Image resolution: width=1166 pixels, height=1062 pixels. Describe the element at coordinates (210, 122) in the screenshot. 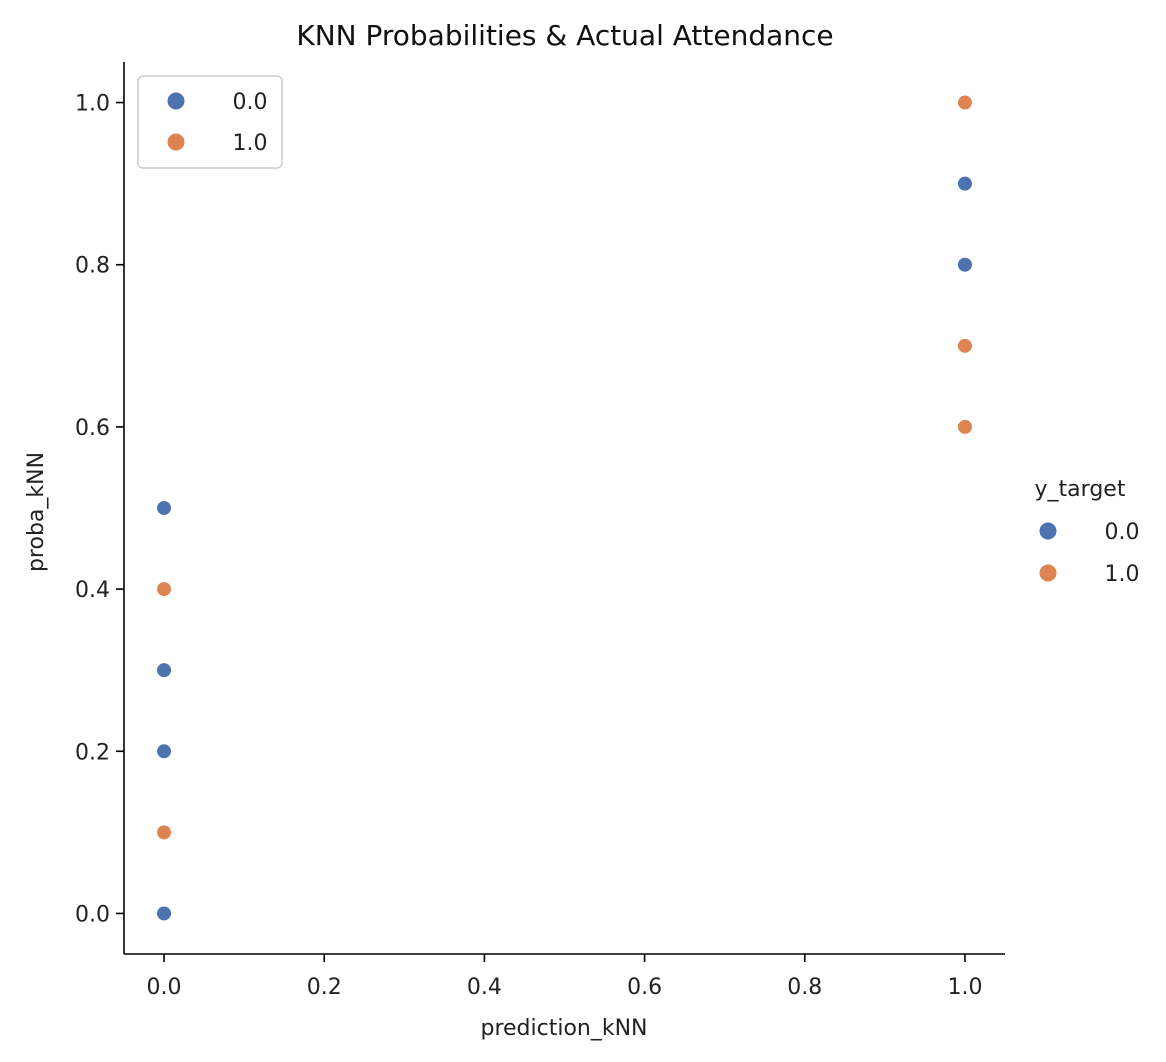

I see `legend-upper-left: 0.0 1.0` at that location.